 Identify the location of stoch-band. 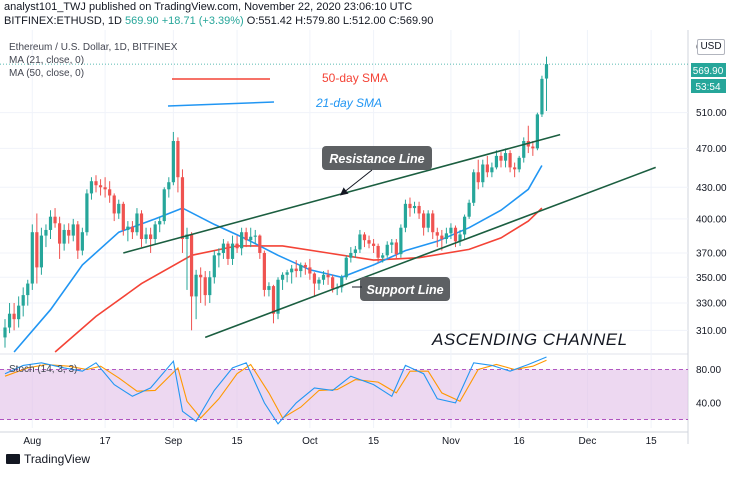
(344, 394).